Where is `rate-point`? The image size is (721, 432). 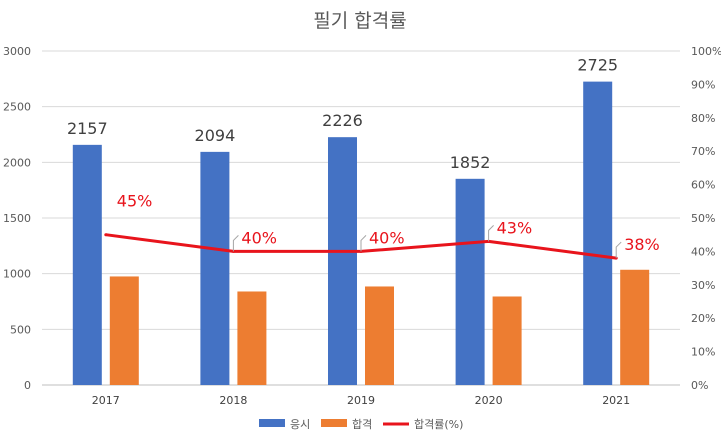
rate-point is located at coordinates (106, 235).